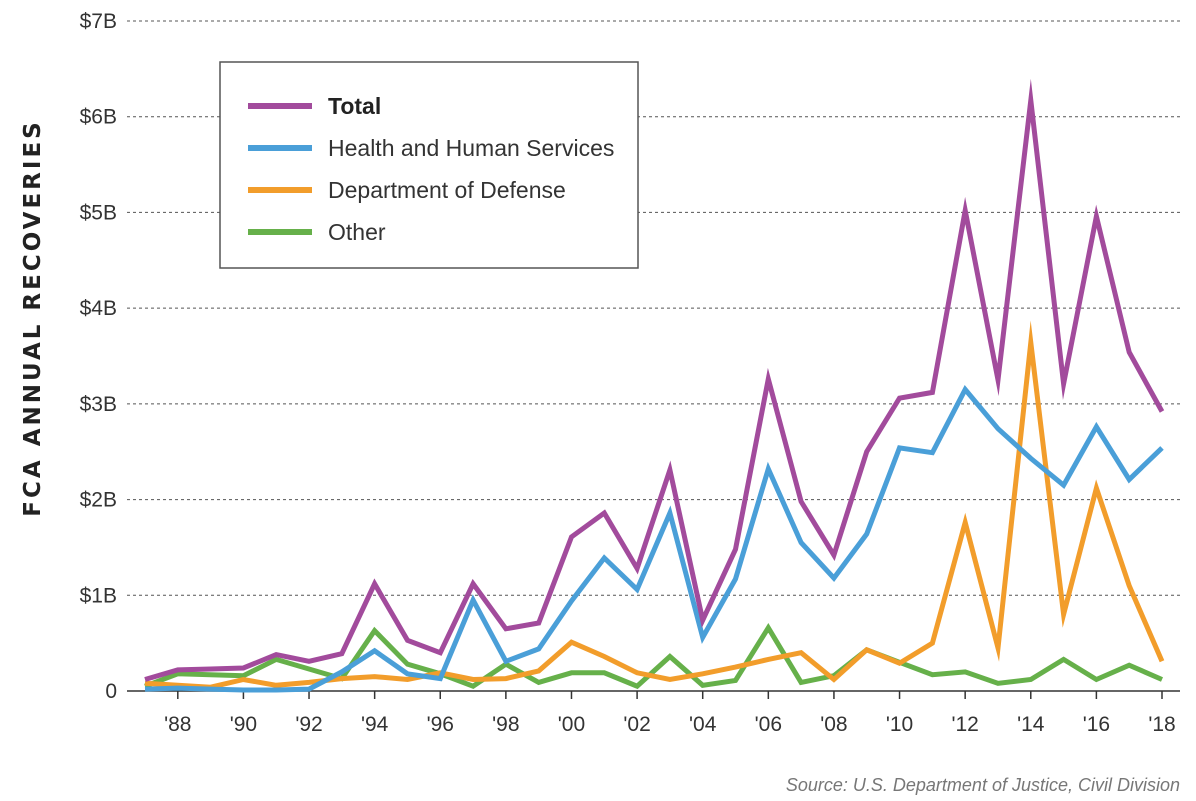 This screenshot has width=1196, height=801. What do you see at coordinates (33, 317) in the screenshot?
I see `y-axis-label: FCA ANNUAL RECOVERIES` at bounding box center [33, 317].